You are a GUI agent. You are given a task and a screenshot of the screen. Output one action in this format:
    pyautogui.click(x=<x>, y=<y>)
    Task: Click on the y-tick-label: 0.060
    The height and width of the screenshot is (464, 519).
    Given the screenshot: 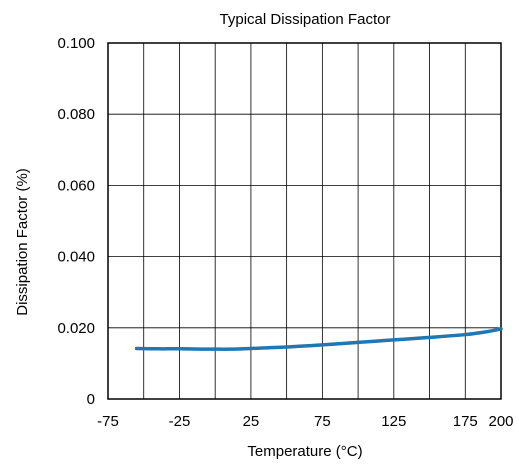 What is the action you would take?
    pyautogui.click(x=76, y=185)
    